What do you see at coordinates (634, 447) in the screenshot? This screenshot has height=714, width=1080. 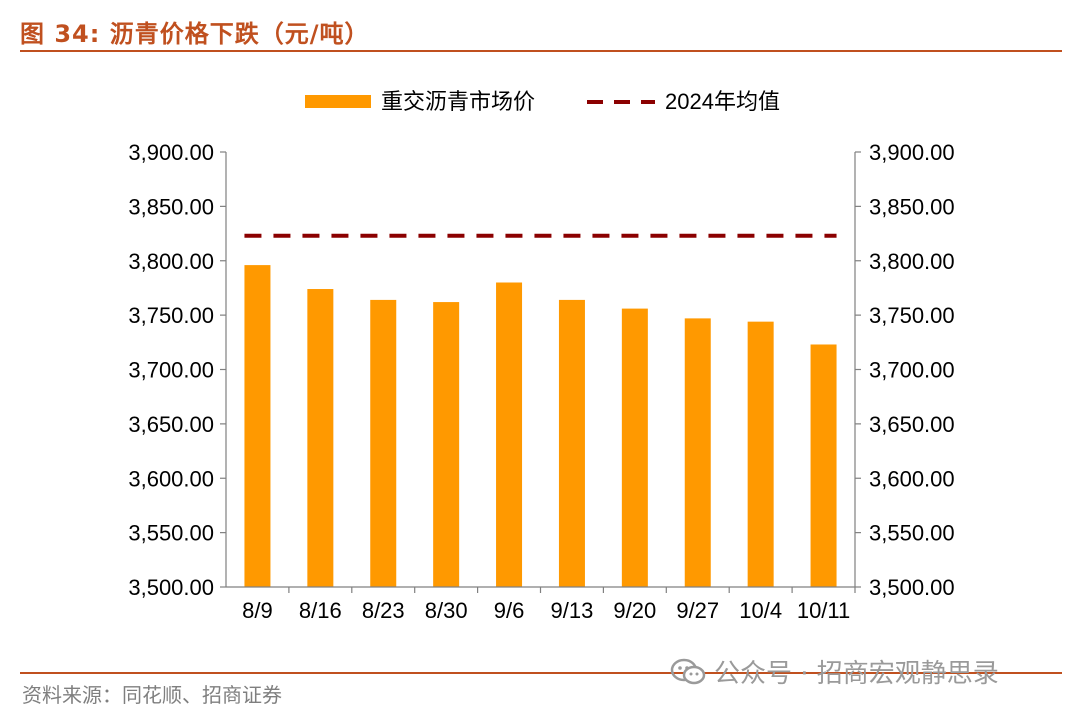 I see `bar-9/20` at bounding box center [634, 447].